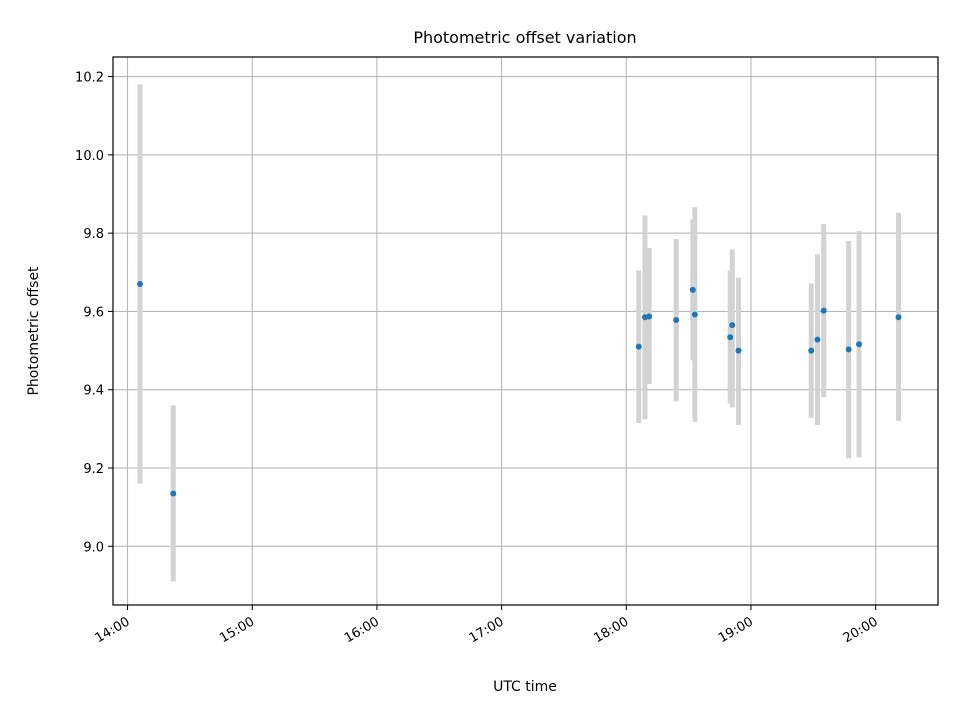  What do you see at coordinates (34, 331) in the screenshot?
I see `y-axis-label: Photometric offset` at bounding box center [34, 331].